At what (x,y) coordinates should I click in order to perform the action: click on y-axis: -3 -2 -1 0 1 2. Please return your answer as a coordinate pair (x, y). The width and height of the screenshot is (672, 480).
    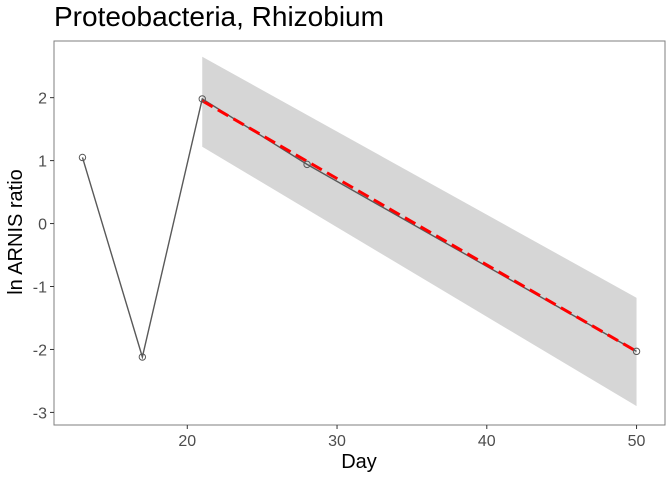
    Looking at the image, I should click on (43, 256).